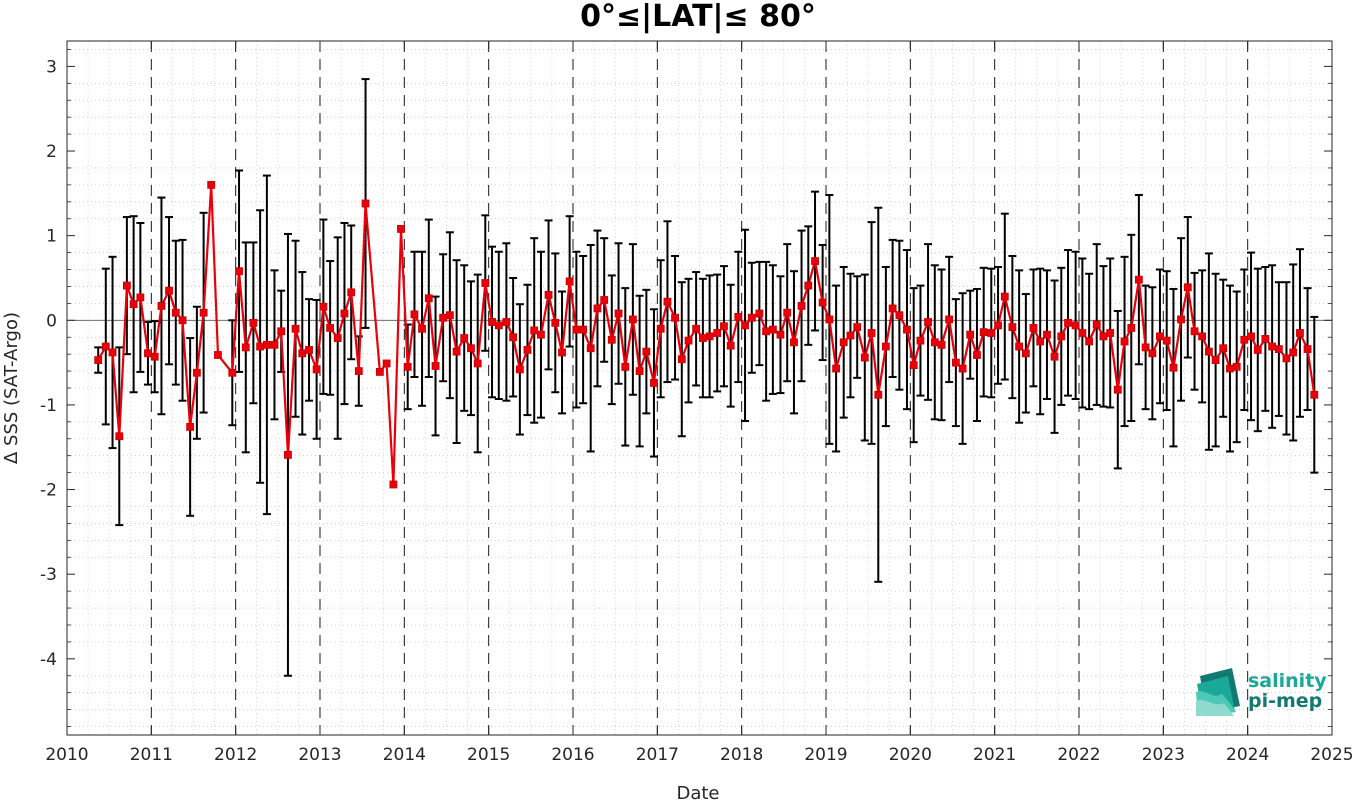 The image size is (1355, 801). I want to click on x-tick-label: 2016, so click(572, 755).